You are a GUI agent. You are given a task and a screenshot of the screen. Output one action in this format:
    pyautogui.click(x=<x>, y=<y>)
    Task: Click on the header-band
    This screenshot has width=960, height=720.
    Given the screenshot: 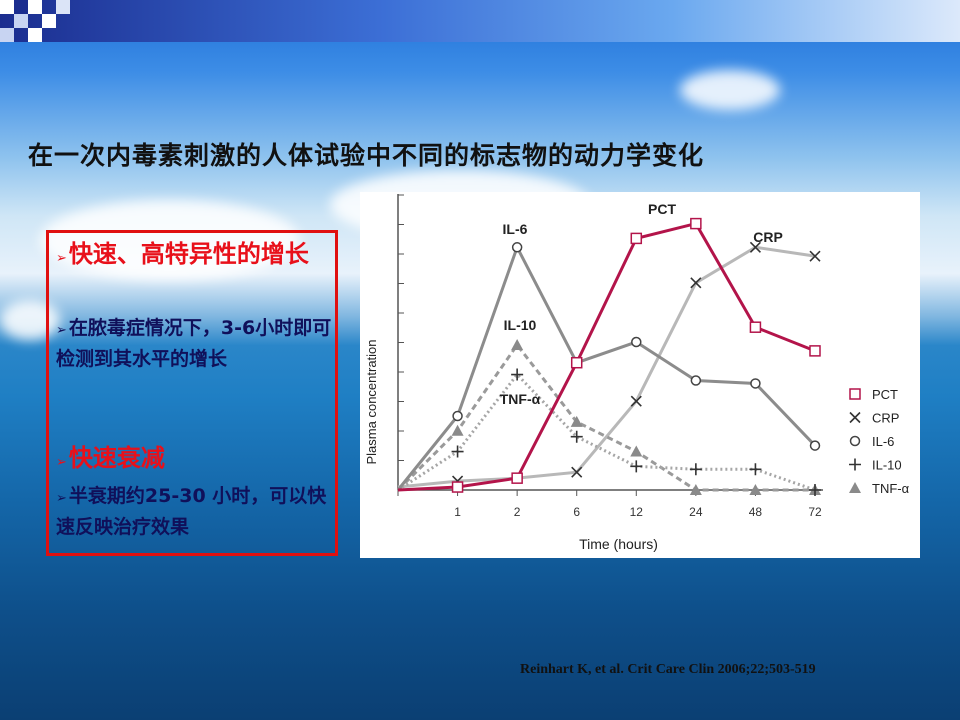 What is the action you would take?
    pyautogui.click(x=480, y=21)
    